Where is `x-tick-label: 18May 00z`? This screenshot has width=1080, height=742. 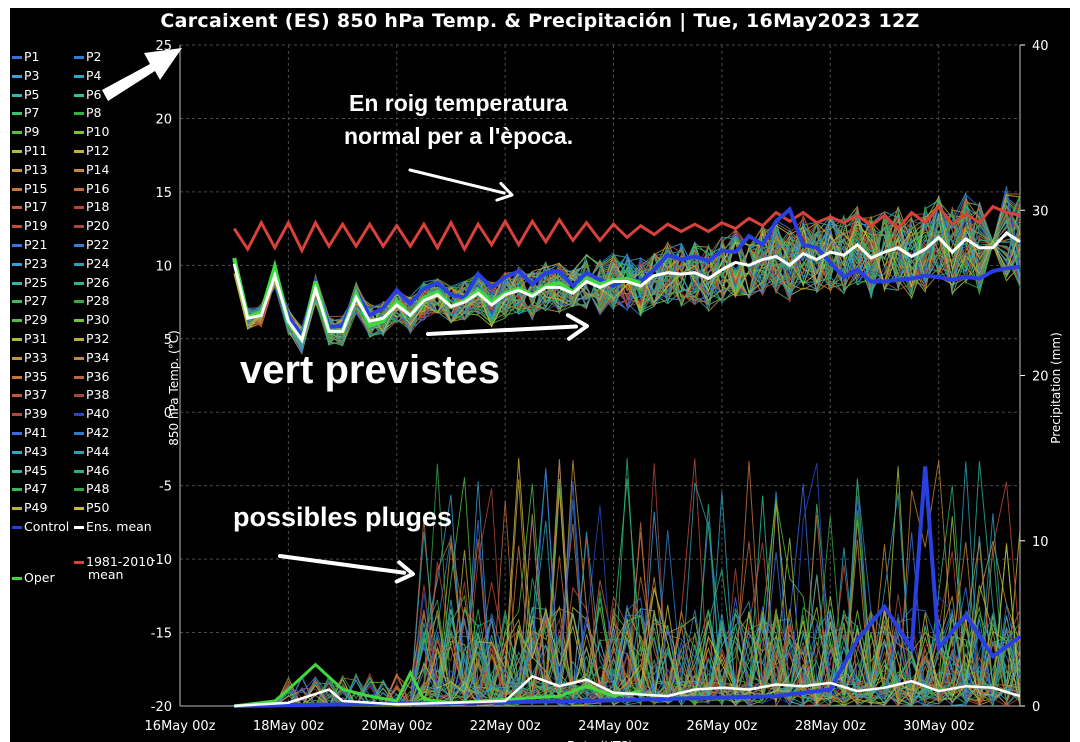 x-tick-label: 18May 00z is located at coordinates (288, 726).